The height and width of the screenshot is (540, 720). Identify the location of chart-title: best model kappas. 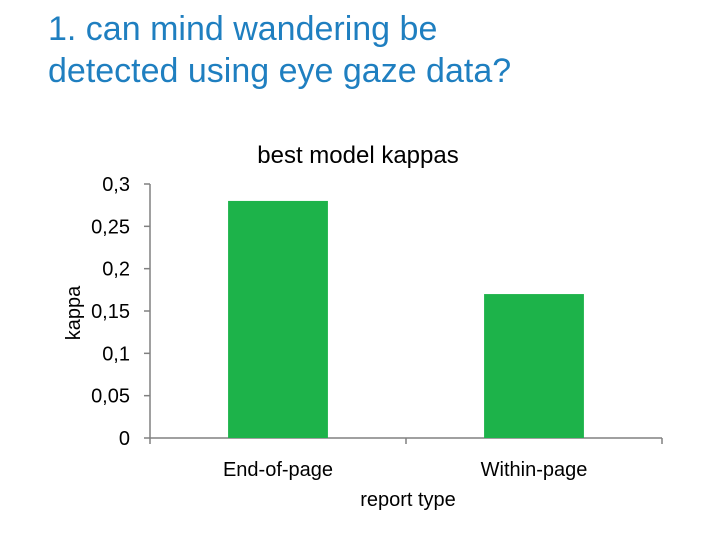
(357, 155).